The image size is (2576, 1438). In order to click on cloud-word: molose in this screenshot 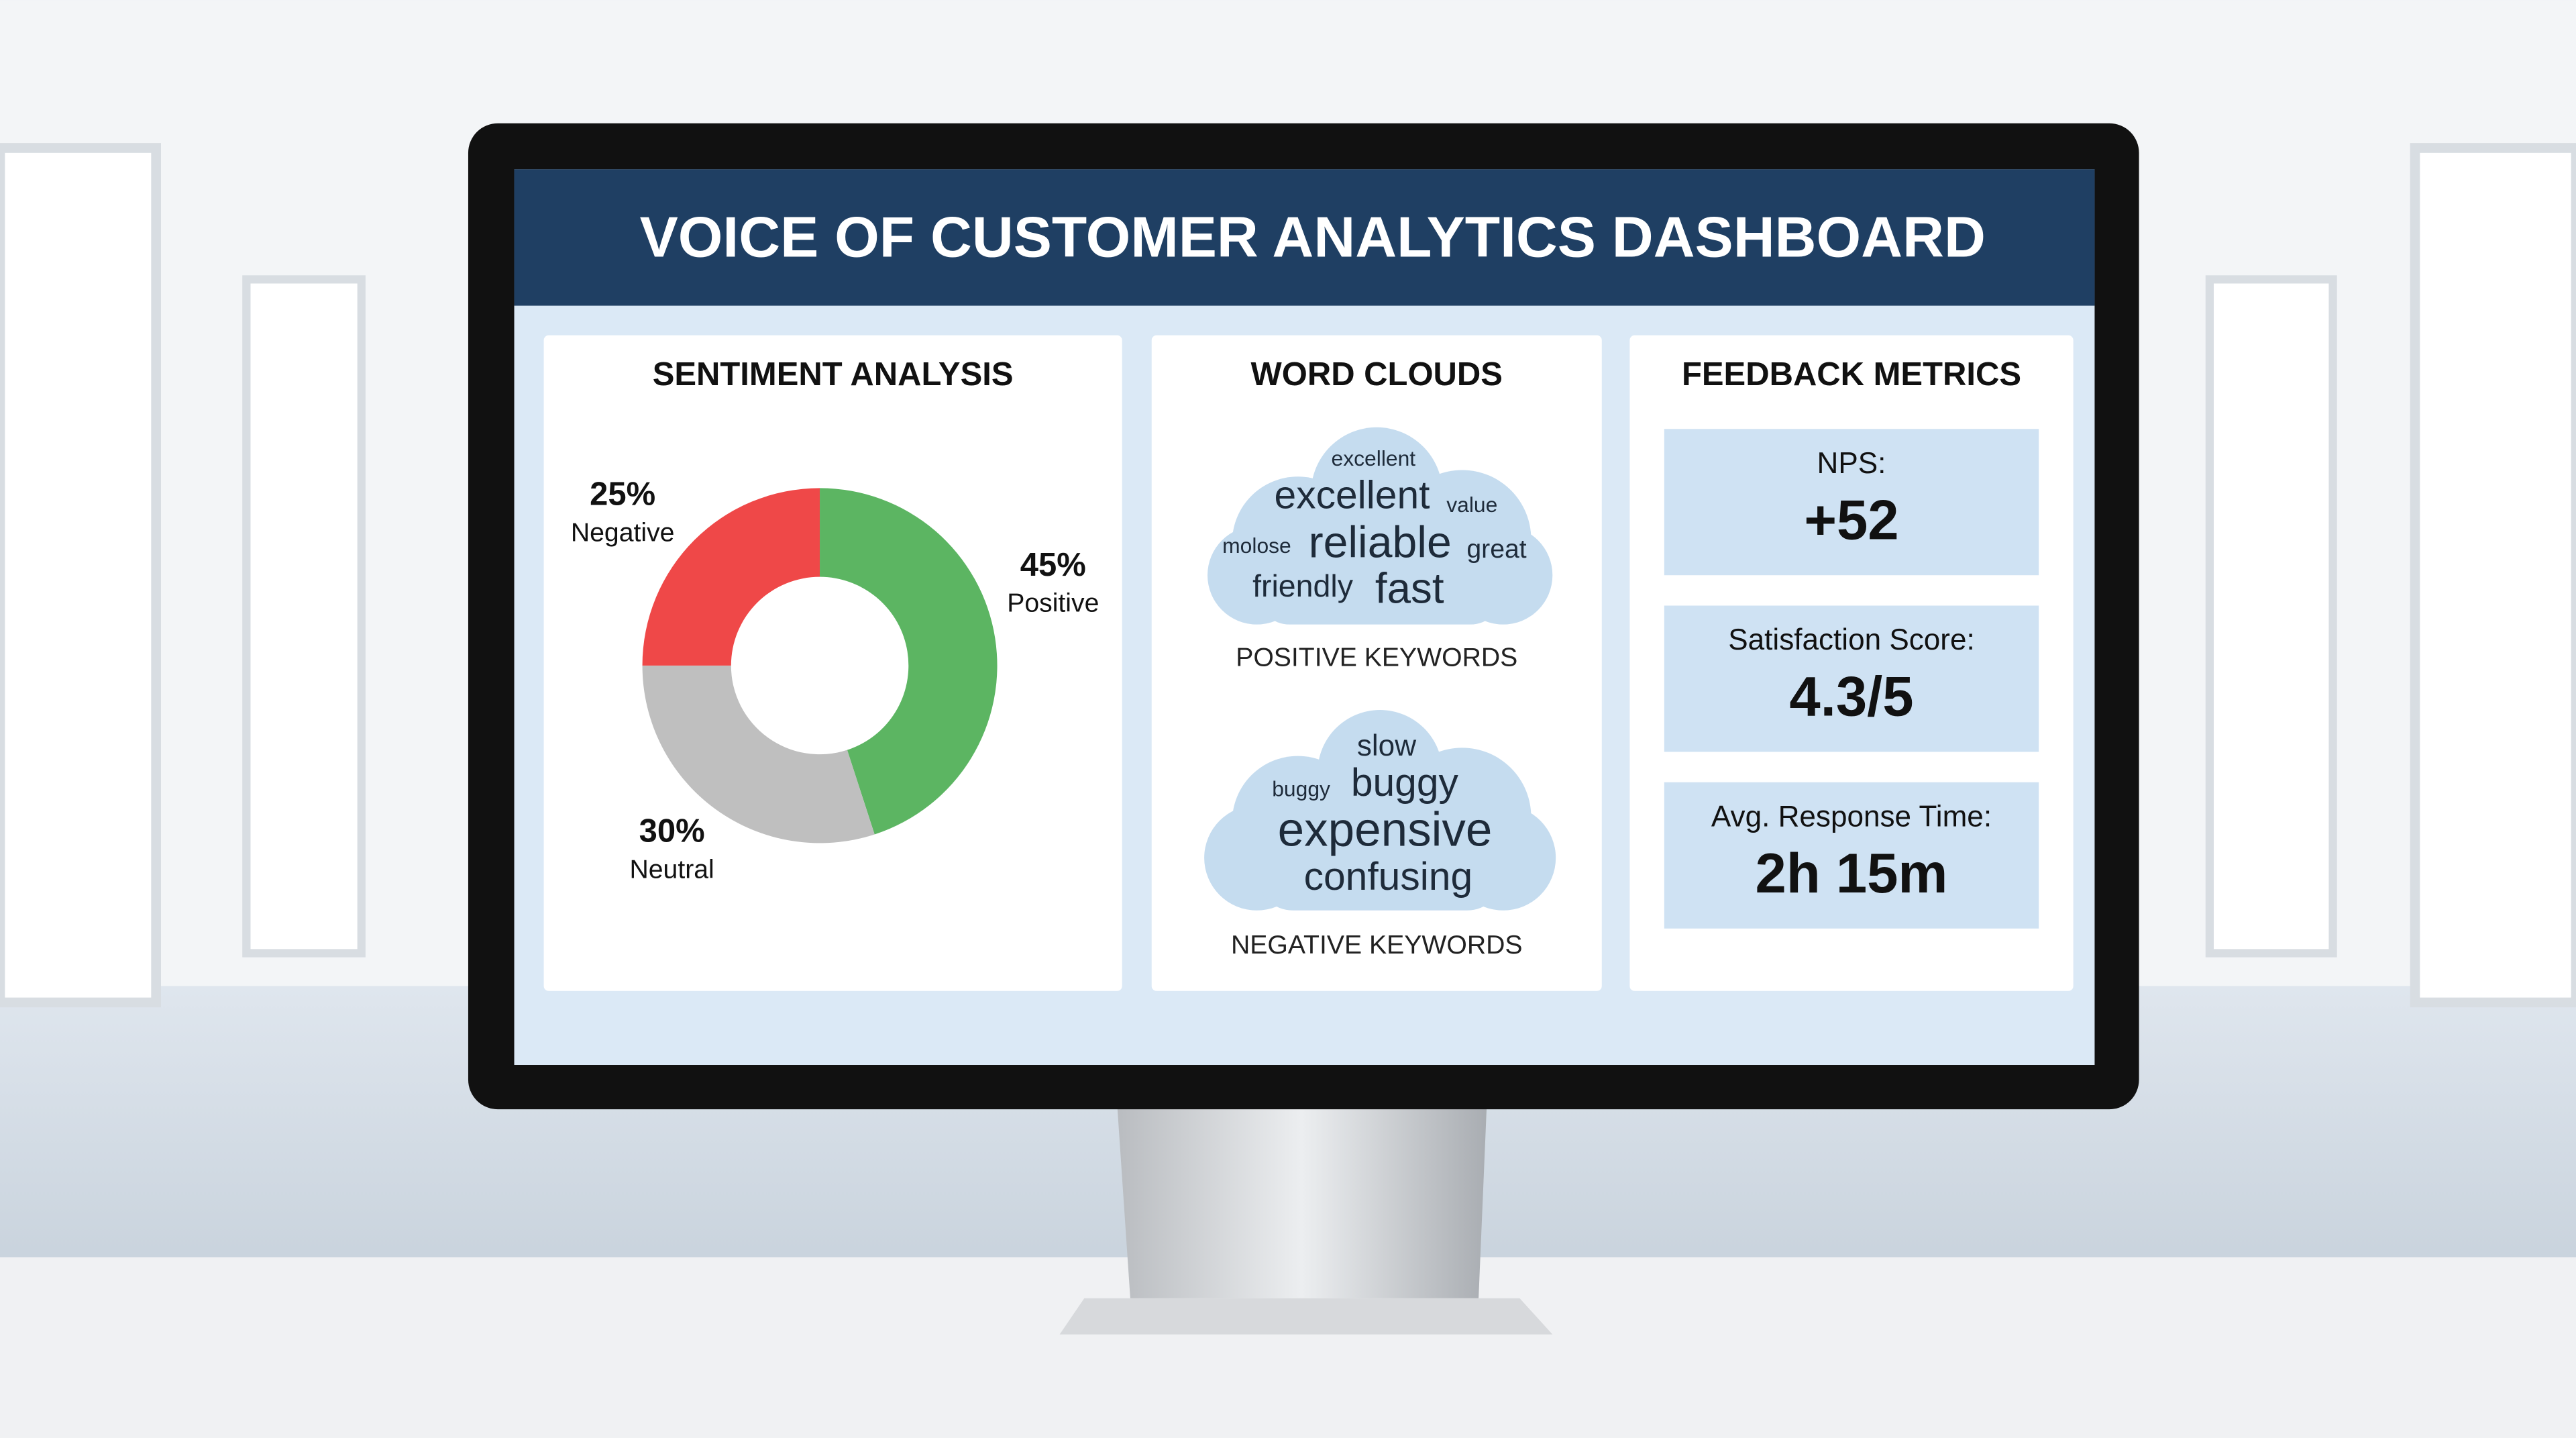, I will do `click(1256, 545)`.